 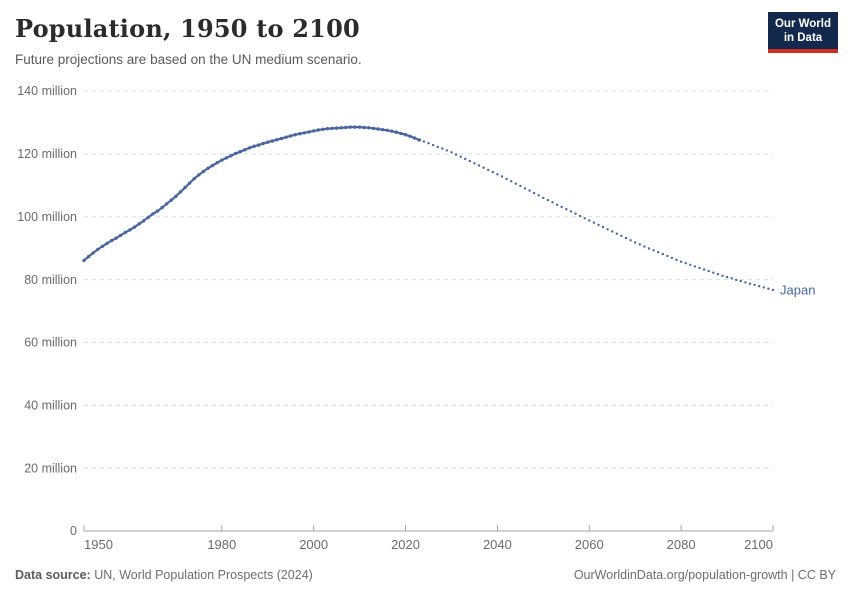 I want to click on x-tick-label: 1980, so click(x=221, y=544).